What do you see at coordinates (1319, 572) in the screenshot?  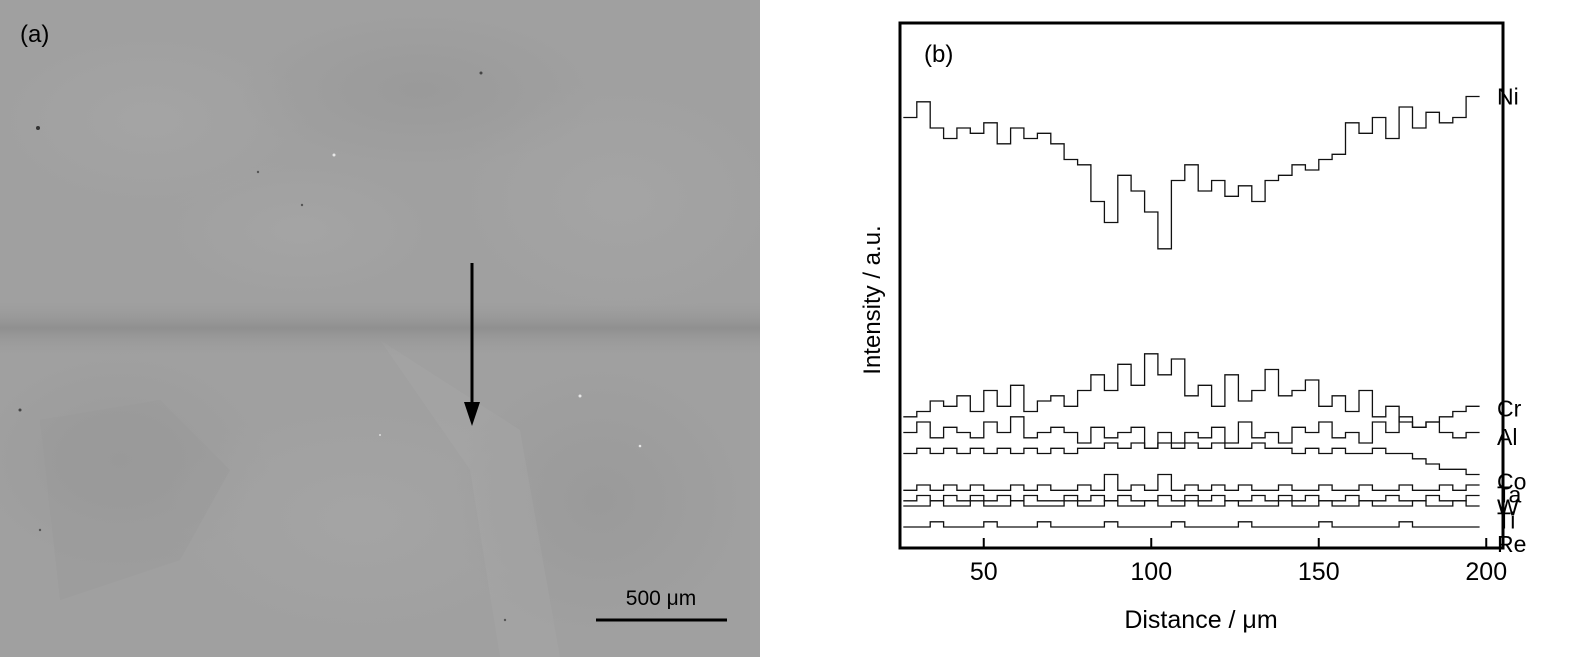 I see `x-tick-label-150: 150` at bounding box center [1319, 572].